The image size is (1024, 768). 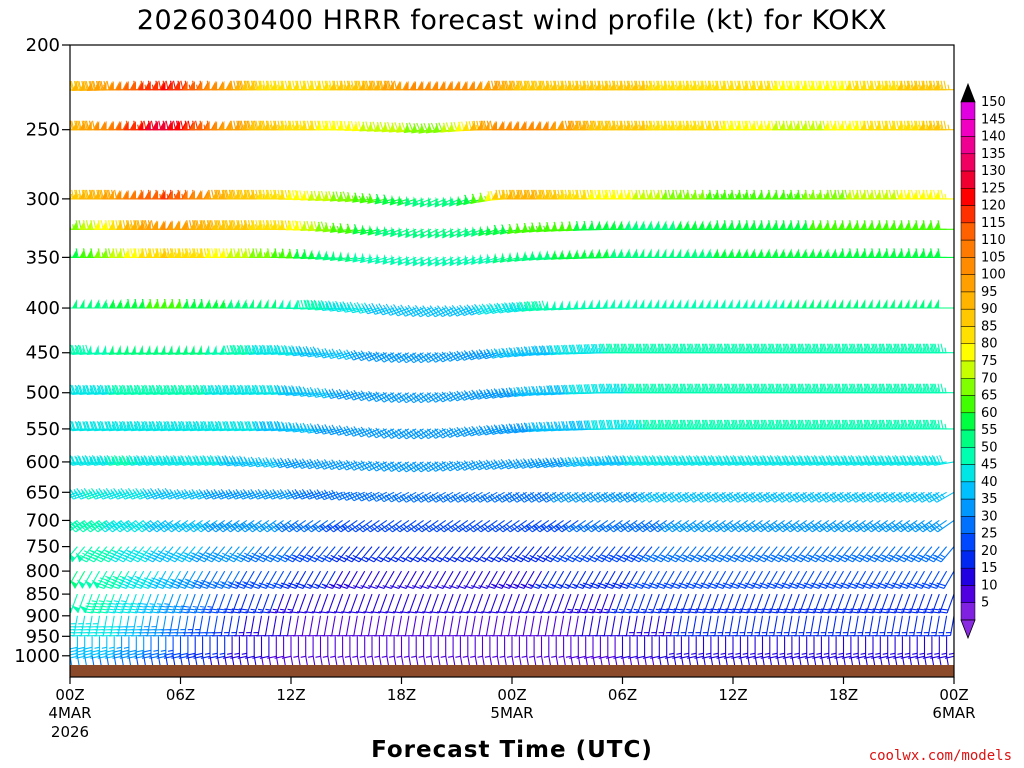 What do you see at coordinates (512, 750) in the screenshot?
I see `x-axis-label: Forecast Time (UTC)` at bounding box center [512, 750].